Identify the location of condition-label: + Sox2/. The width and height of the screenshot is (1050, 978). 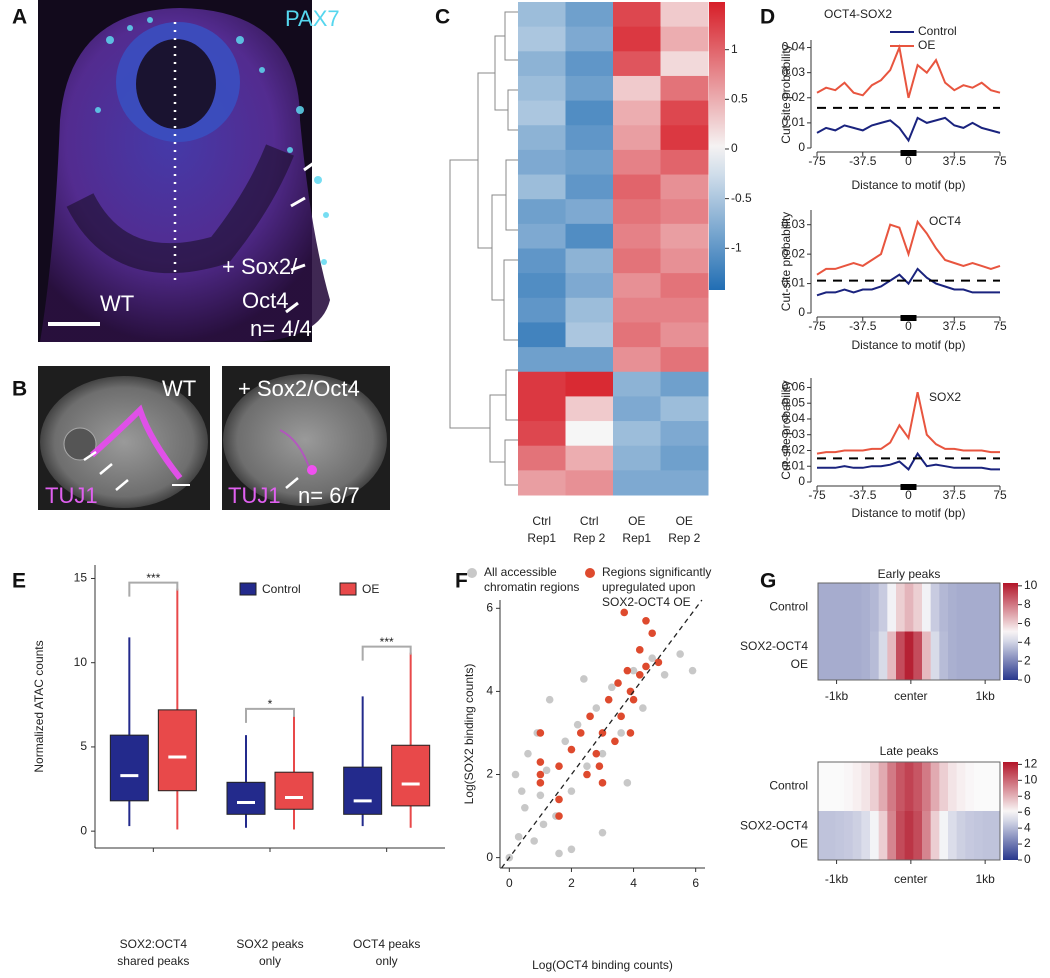
(260, 266).